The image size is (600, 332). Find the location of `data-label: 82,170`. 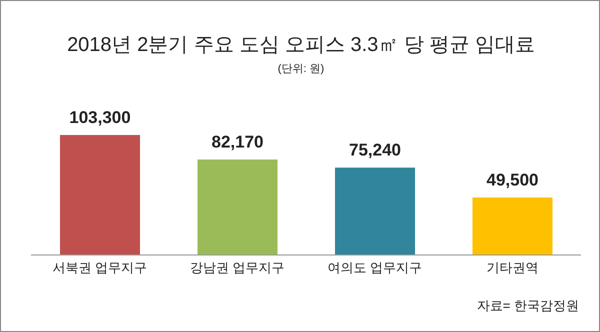

data-label: 82,170 is located at coordinates (238, 142).